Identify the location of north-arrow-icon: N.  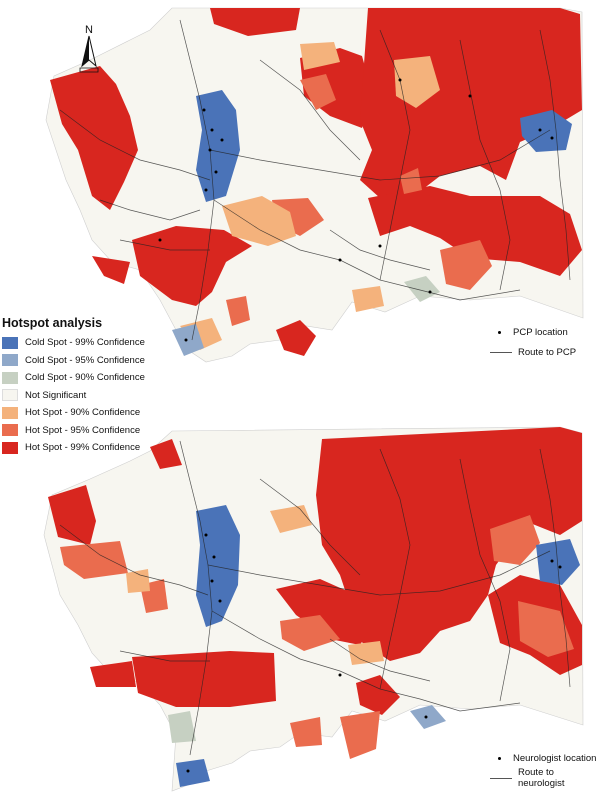
(89, 48).